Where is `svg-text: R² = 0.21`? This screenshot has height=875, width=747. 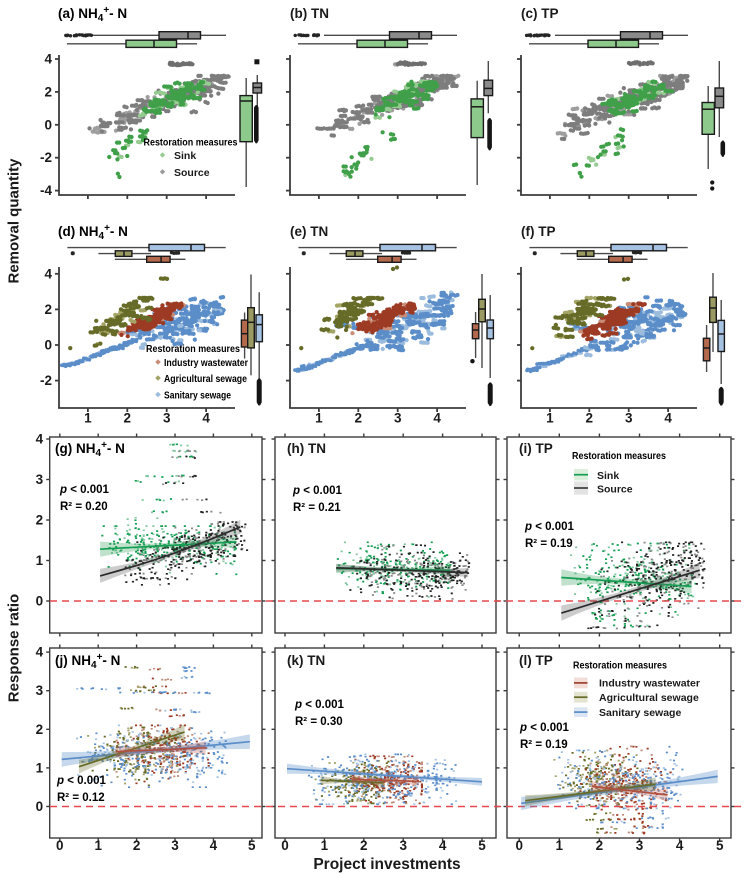
svg-text: R² = 0.21 is located at coordinates (317, 508).